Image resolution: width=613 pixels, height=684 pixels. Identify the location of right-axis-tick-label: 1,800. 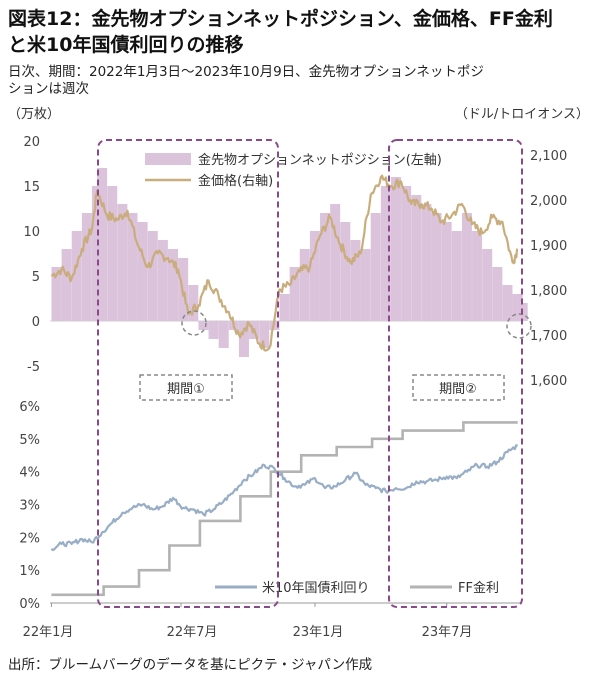
(548, 291).